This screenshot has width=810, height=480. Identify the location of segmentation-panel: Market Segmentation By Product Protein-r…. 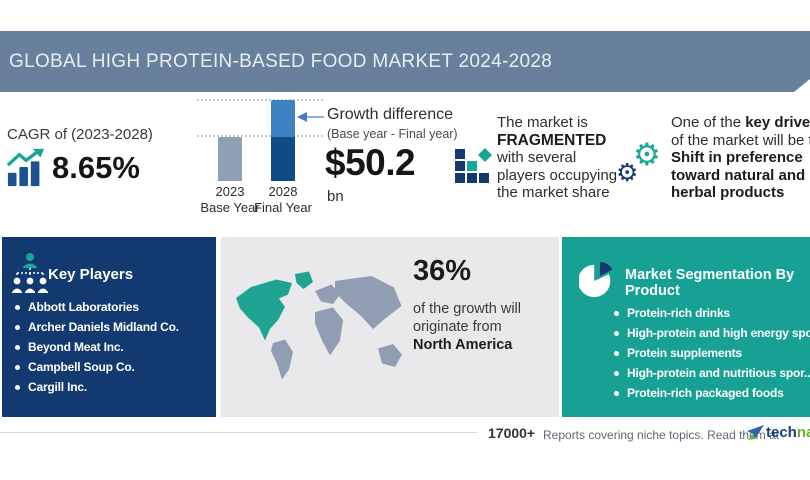
(686, 327).